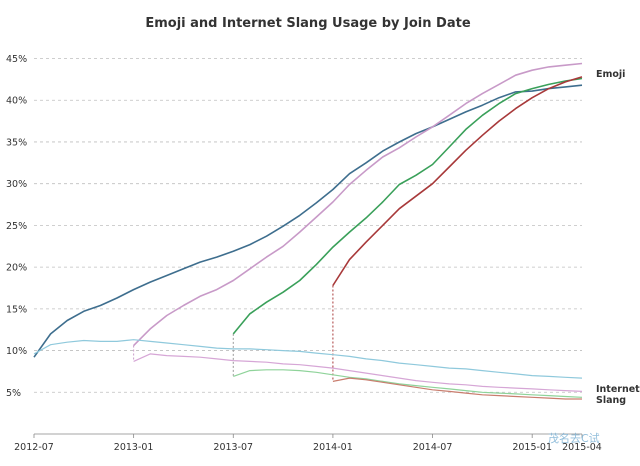 Image resolution: width=640 pixels, height=466 pixels. I want to click on emoji-series-label: Emoji, so click(610, 74).